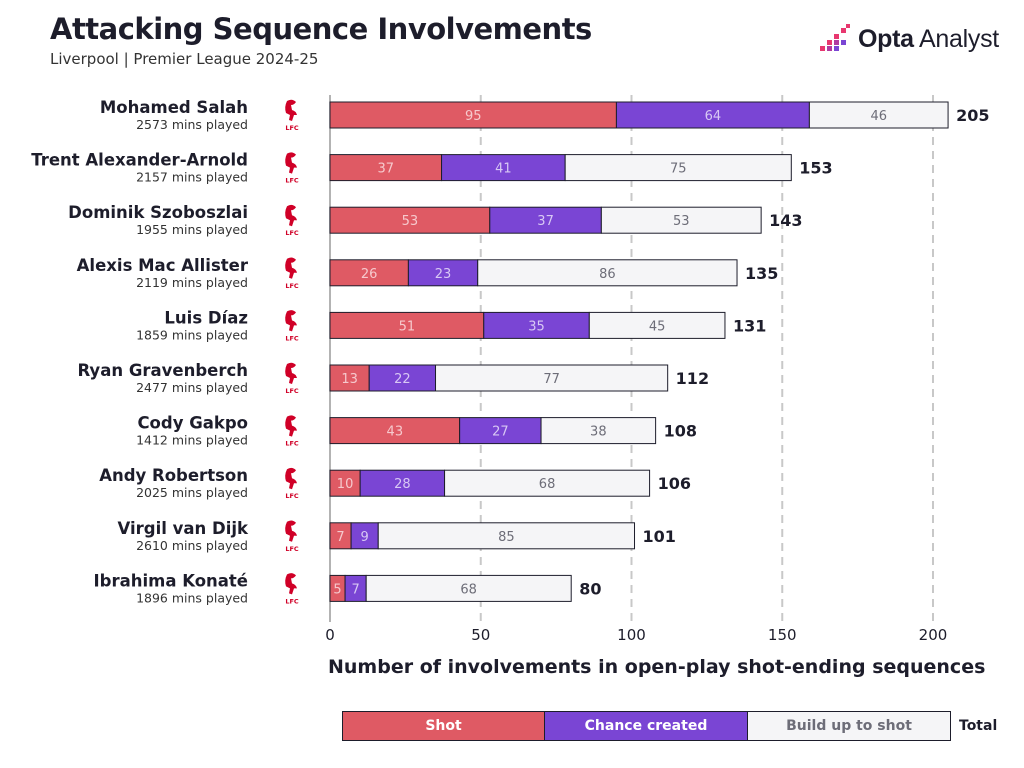 This screenshot has height=768, width=1024. Describe the element at coordinates (659, 536) in the screenshot. I see `bar-total-label: 101` at that location.